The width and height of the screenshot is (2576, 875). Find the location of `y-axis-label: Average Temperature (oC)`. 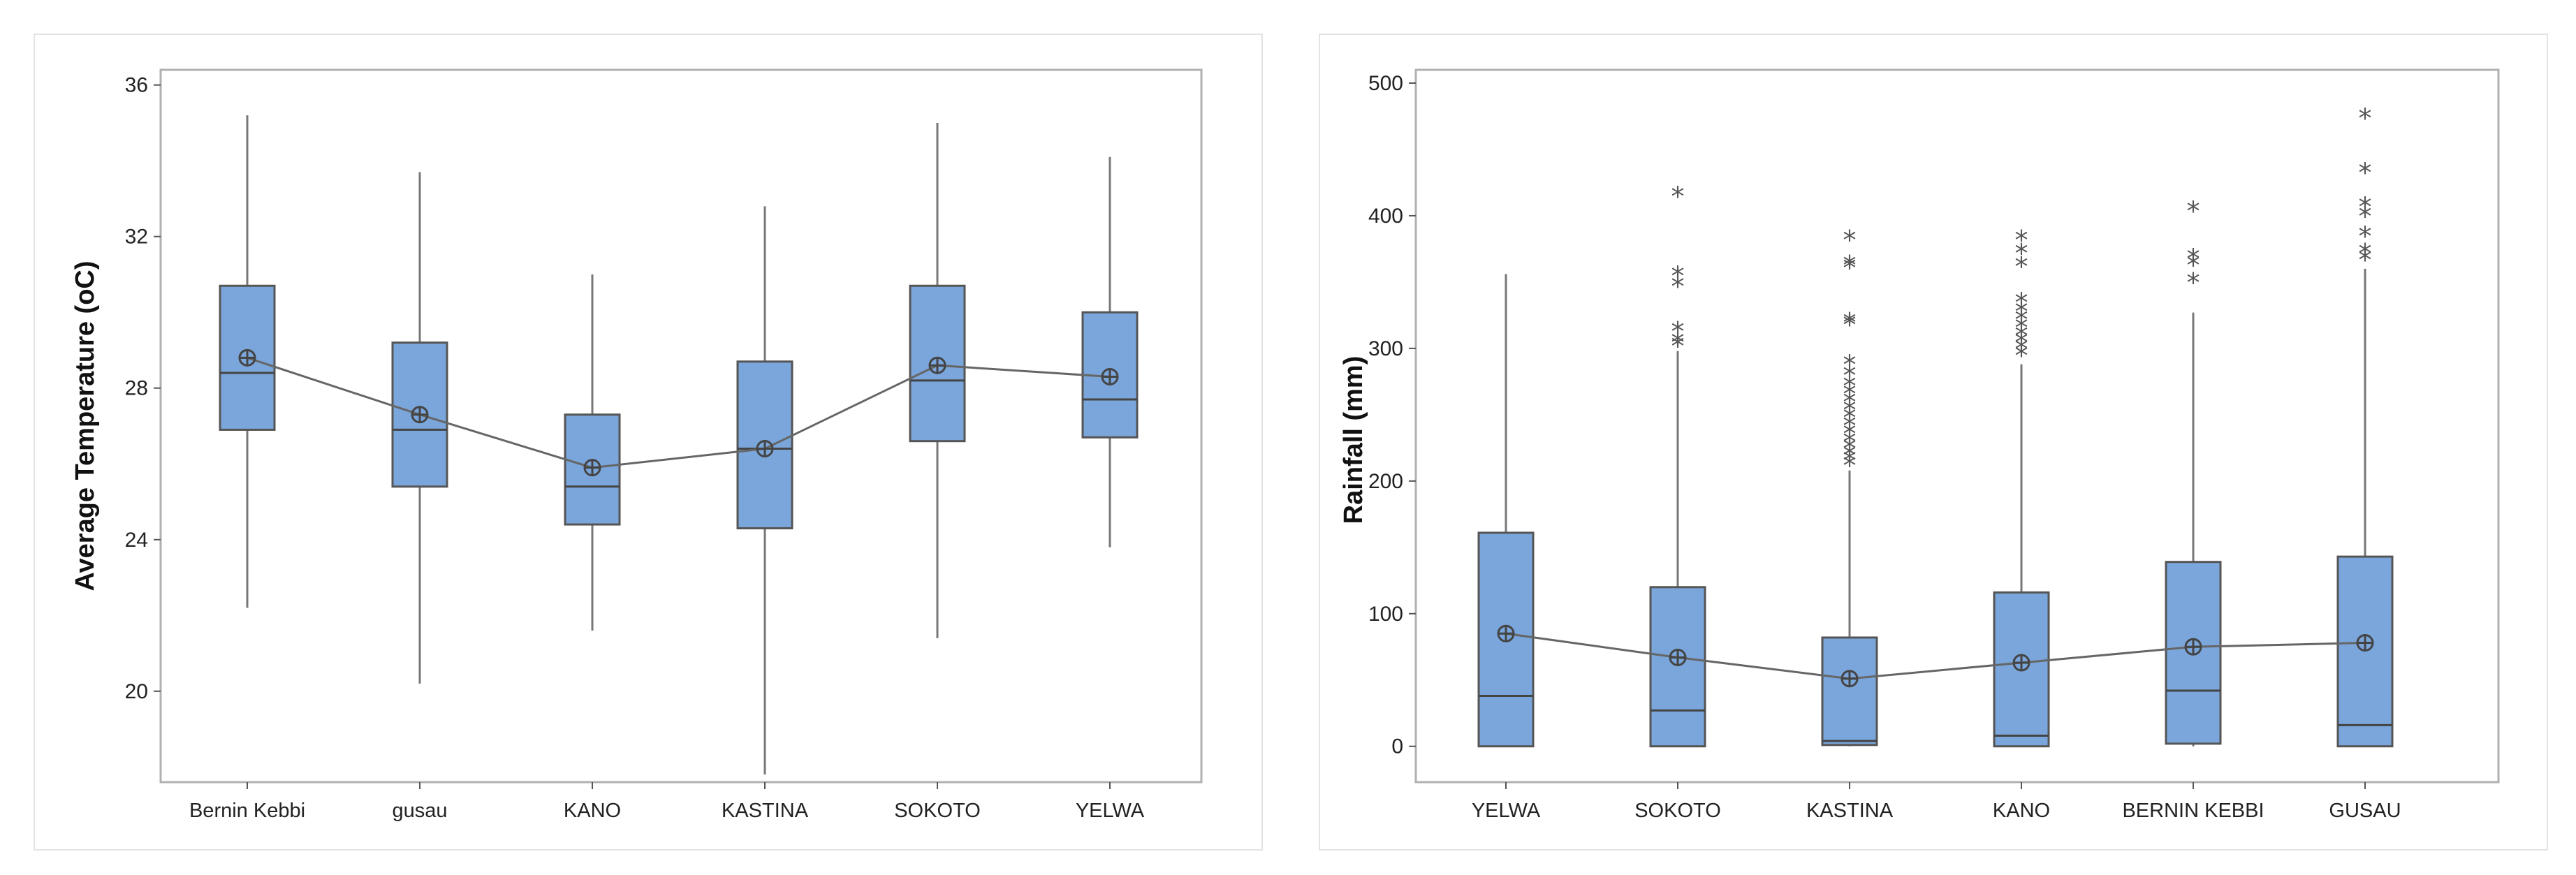

y-axis-label: Average Temperature (oC) is located at coordinates (85, 425).